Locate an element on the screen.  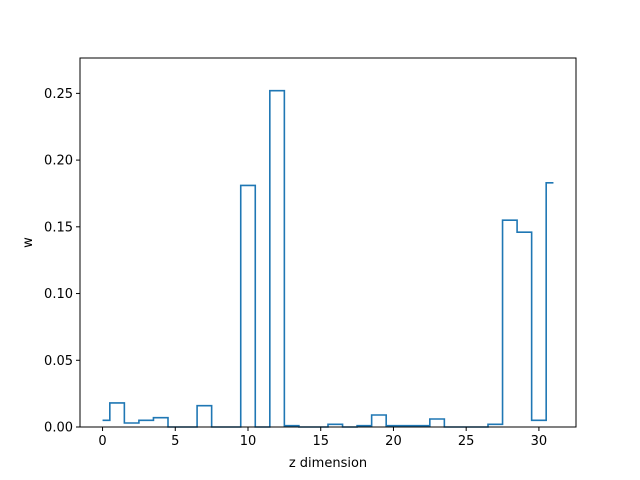
y-tick-label-0: 0.00 is located at coordinates (58, 428).